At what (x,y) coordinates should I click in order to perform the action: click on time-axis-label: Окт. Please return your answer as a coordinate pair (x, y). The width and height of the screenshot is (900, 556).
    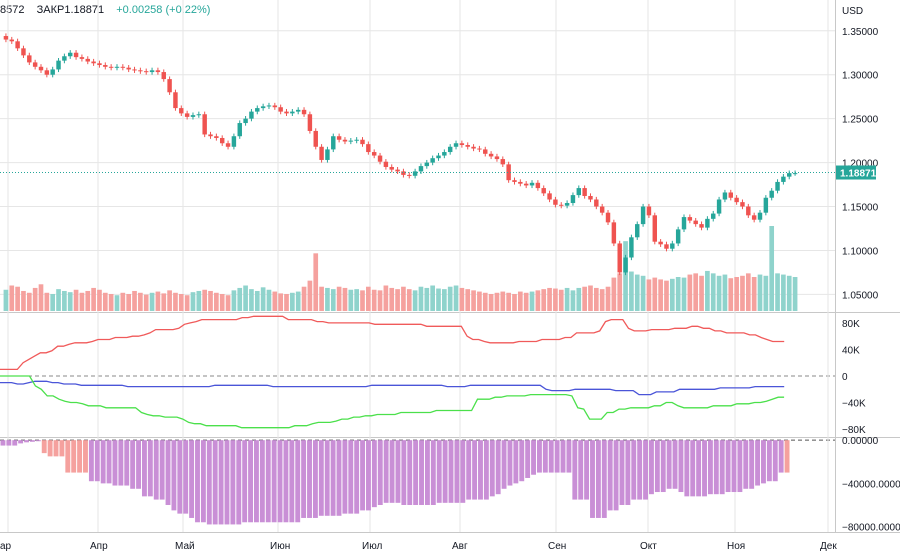
    Looking at the image, I should click on (648, 546).